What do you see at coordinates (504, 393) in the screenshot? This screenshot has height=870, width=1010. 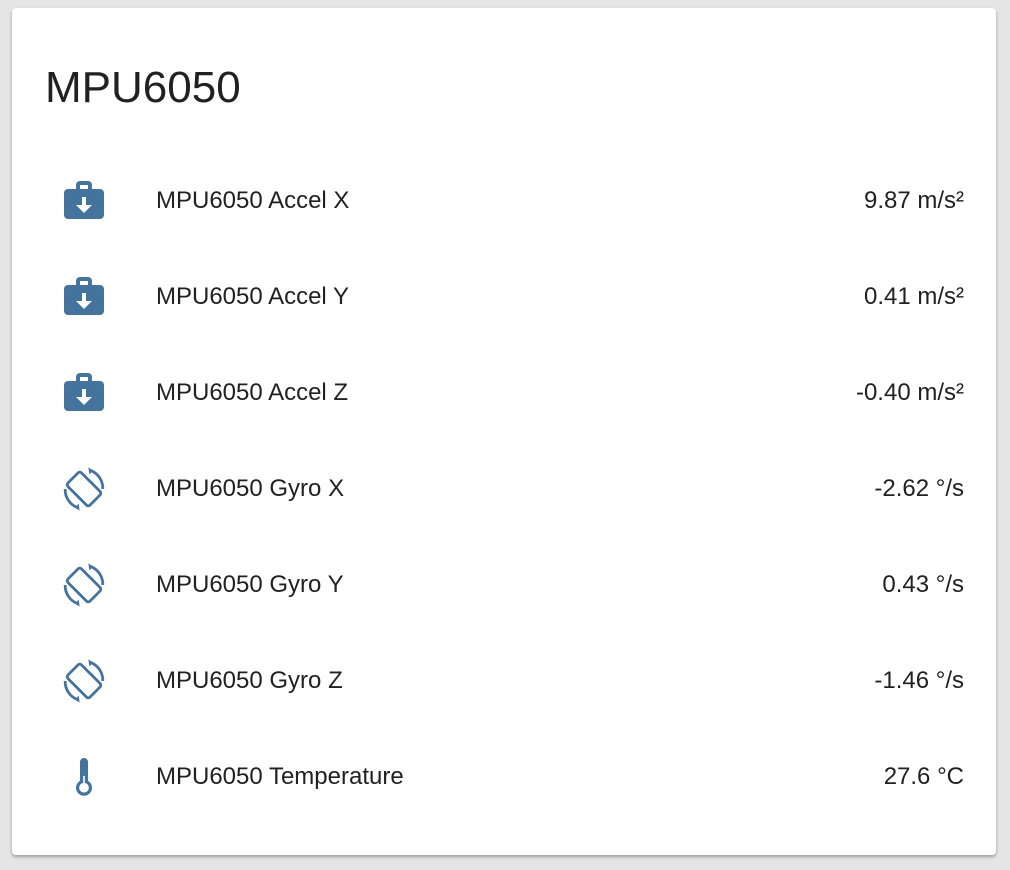 I see `entity-row: MPU6050 Accel Z -0.40 m/s²` at bounding box center [504, 393].